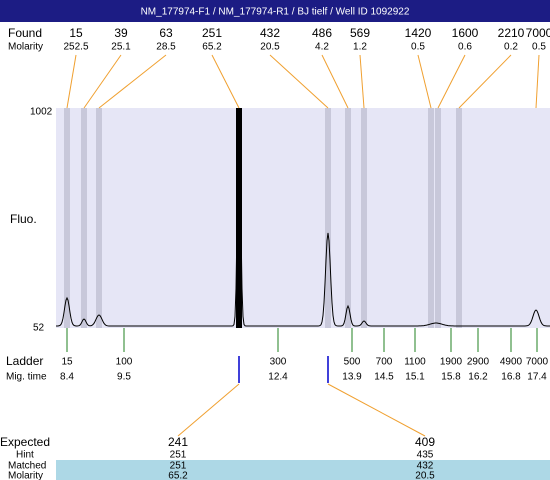 The image size is (550, 480). What do you see at coordinates (360, 47) in the screenshot?
I see `found-molarity: 1.2` at bounding box center [360, 47].